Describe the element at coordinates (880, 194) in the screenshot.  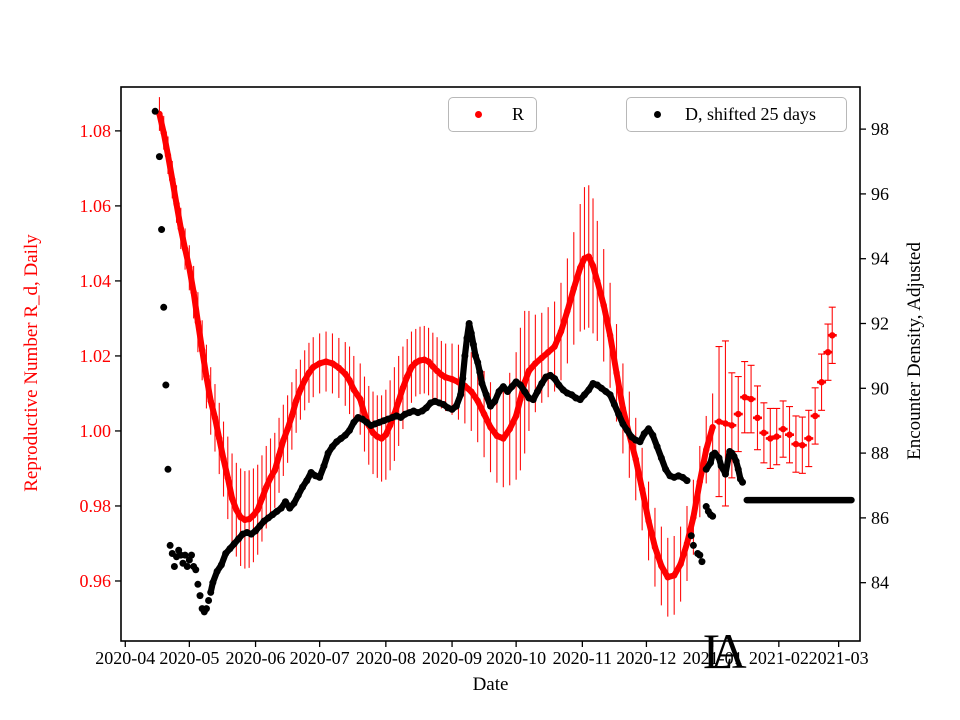
I see `svg-text: 96` at that location.